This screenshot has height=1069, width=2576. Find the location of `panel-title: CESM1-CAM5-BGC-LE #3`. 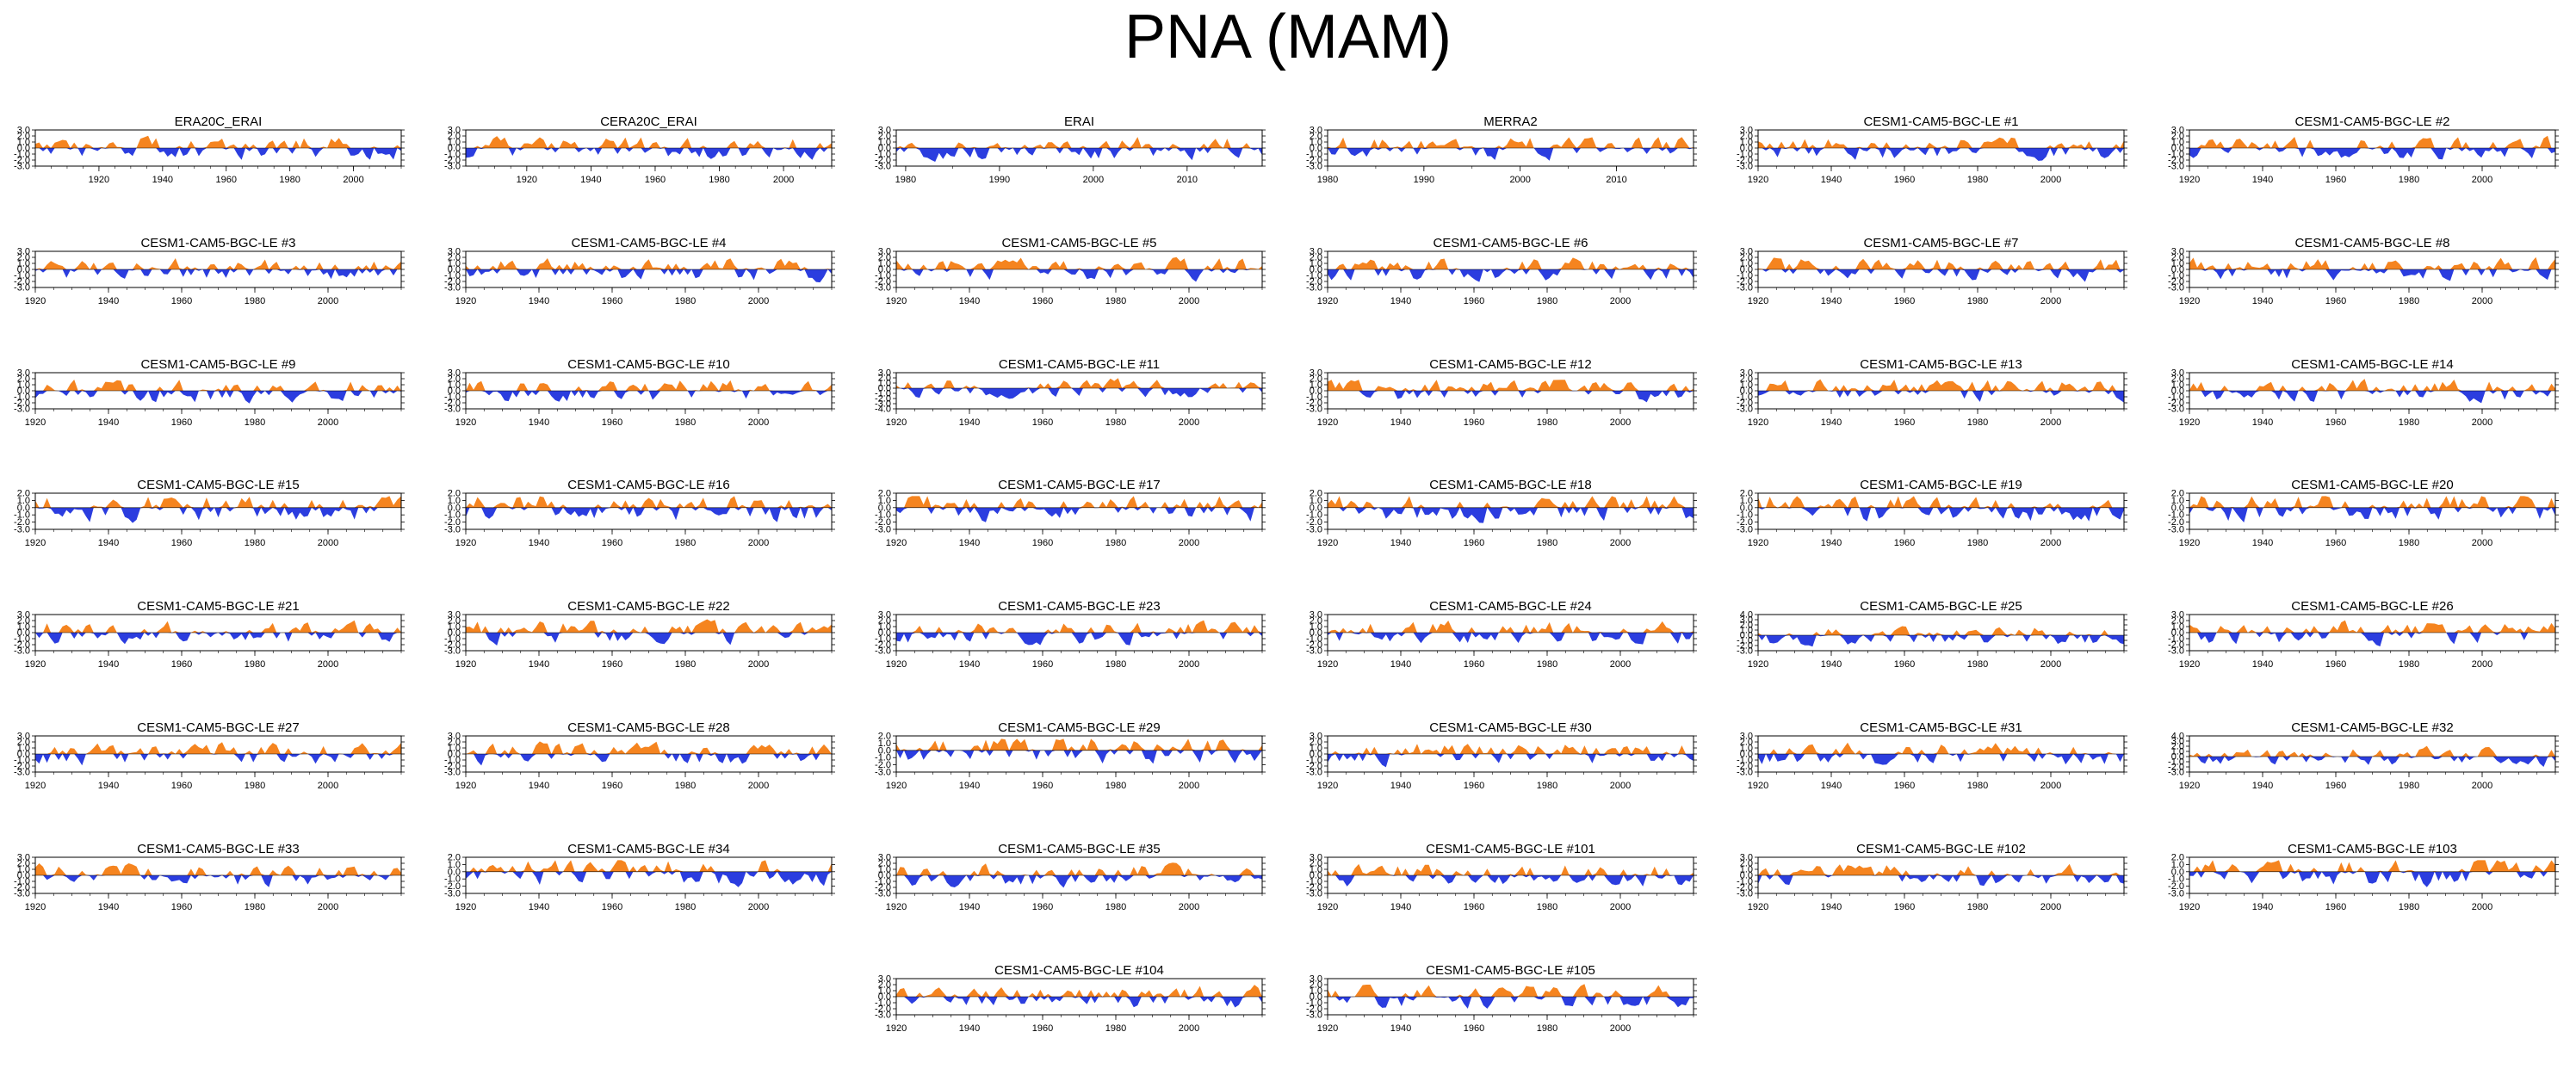

panel-title: CESM1-CAM5-BGC-LE #3 is located at coordinates (217, 243).